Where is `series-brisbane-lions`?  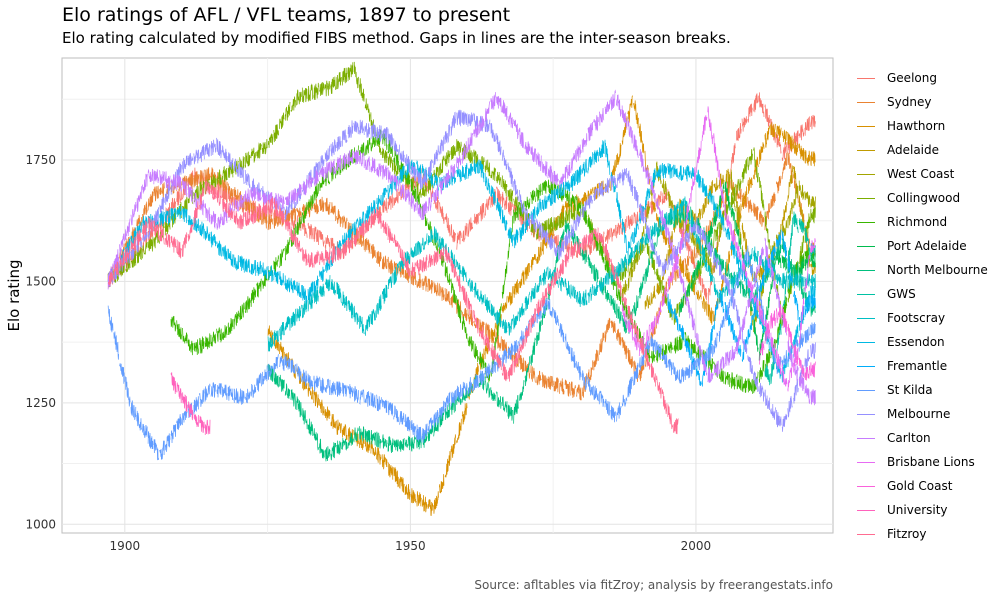
series-brisbane-lions is located at coordinates (718, 249).